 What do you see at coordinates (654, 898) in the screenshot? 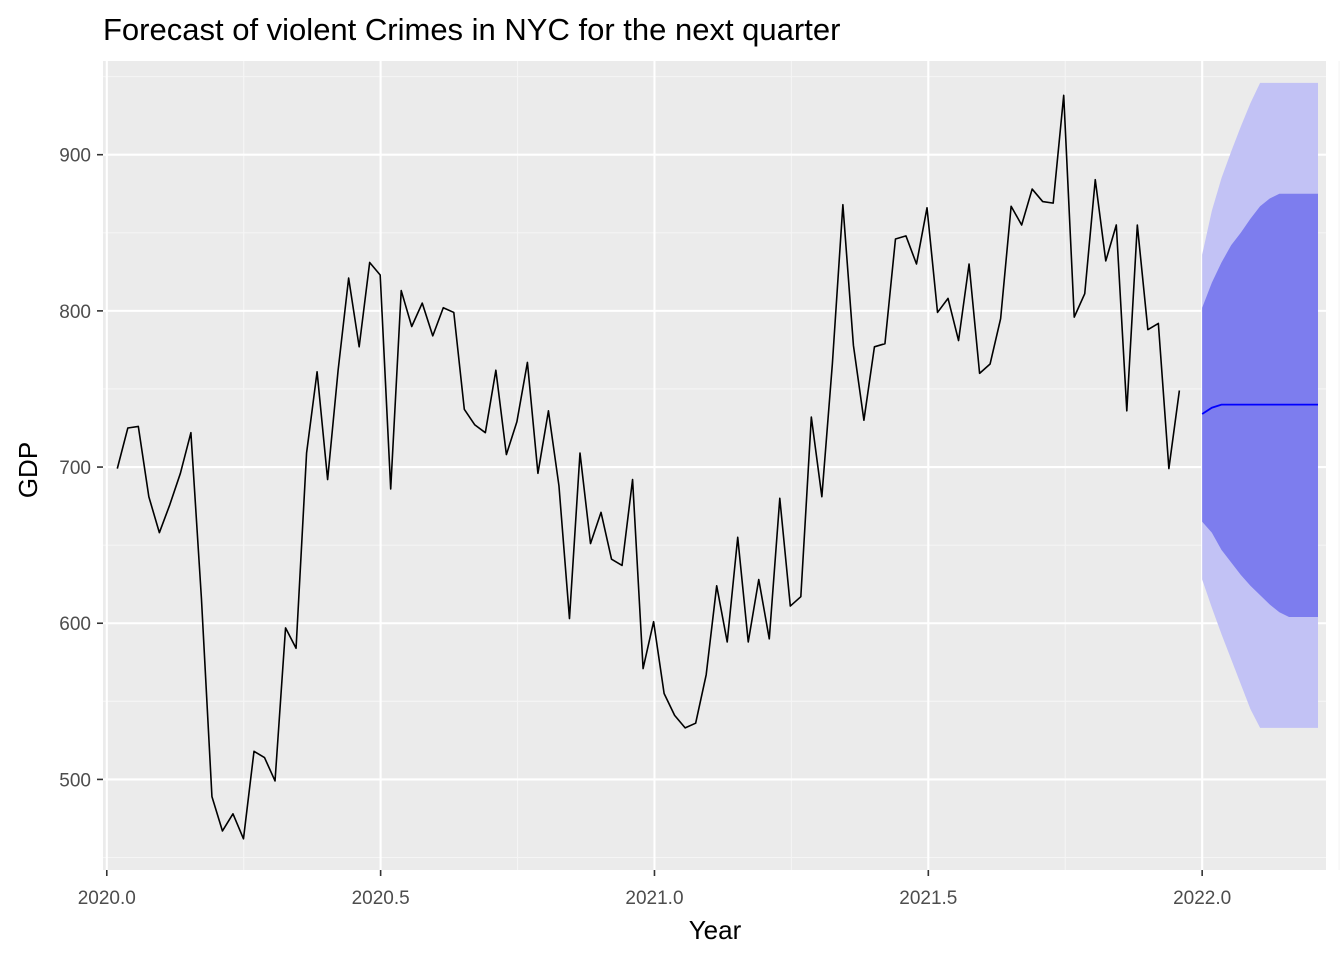
I see `x-tick-label: 2021.0` at bounding box center [654, 898].